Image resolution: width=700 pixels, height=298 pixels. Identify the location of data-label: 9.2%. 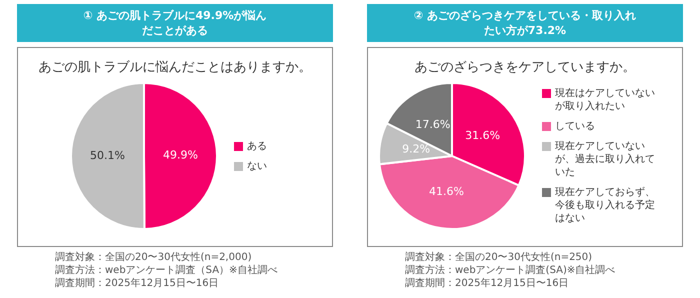
(416, 149).